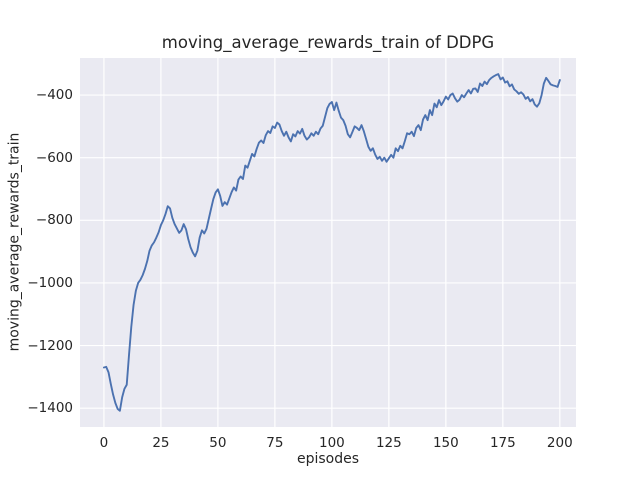  What do you see at coordinates (50, 408) in the screenshot?
I see `y-tick-label: −1400` at bounding box center [50, 408].